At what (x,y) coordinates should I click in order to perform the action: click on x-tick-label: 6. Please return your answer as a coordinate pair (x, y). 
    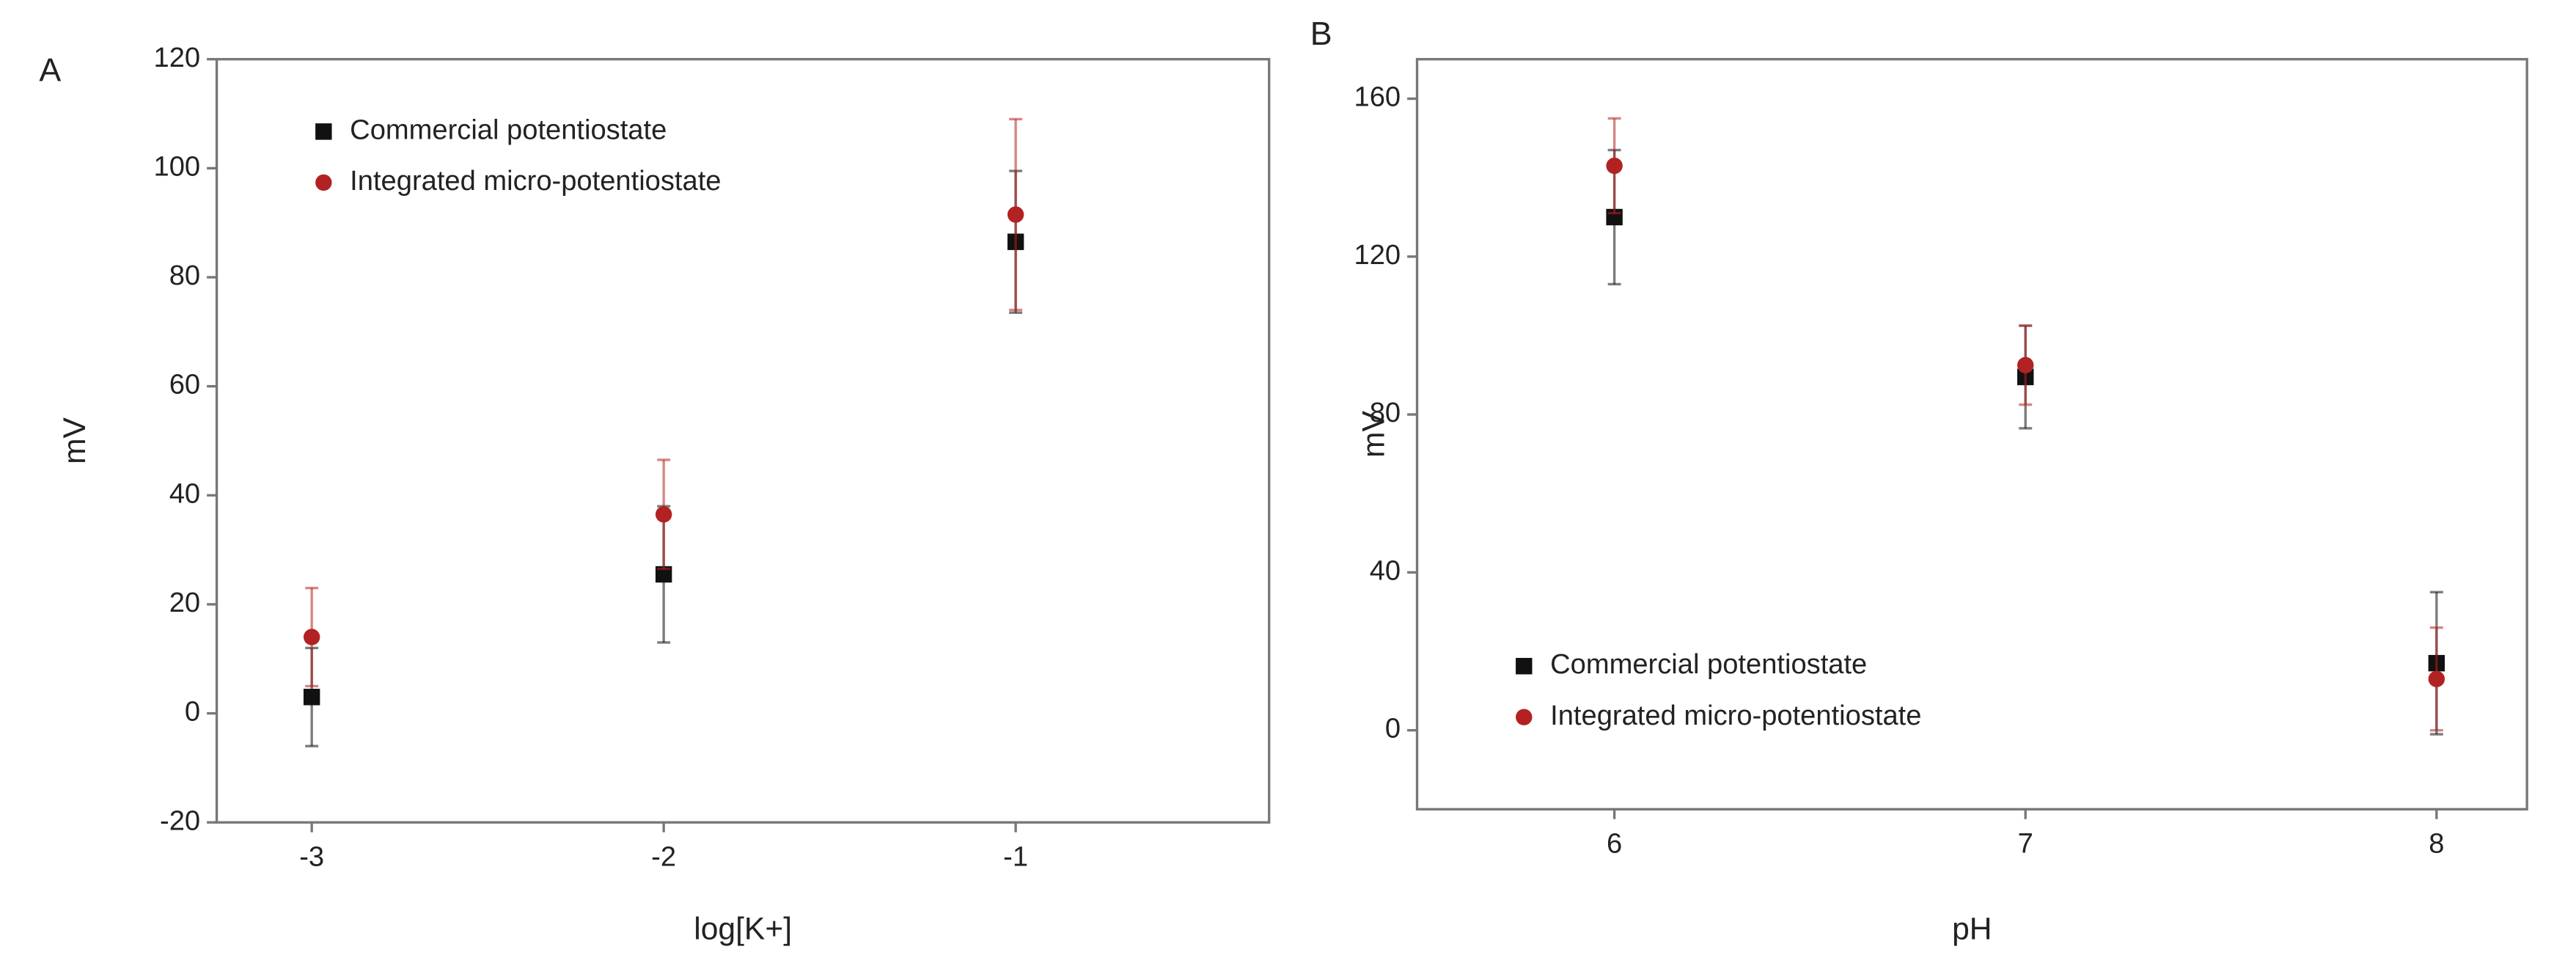
    Looking at the image, I should click on (1614, 844).